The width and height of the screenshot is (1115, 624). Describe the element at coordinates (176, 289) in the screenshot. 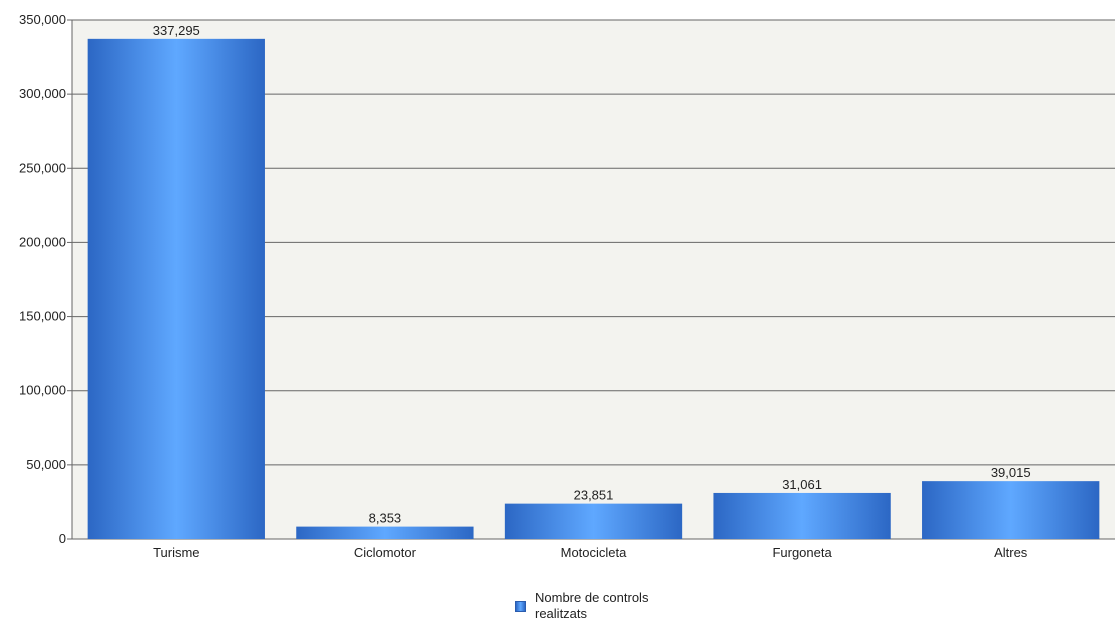

I see `bar-turisme` at that location.